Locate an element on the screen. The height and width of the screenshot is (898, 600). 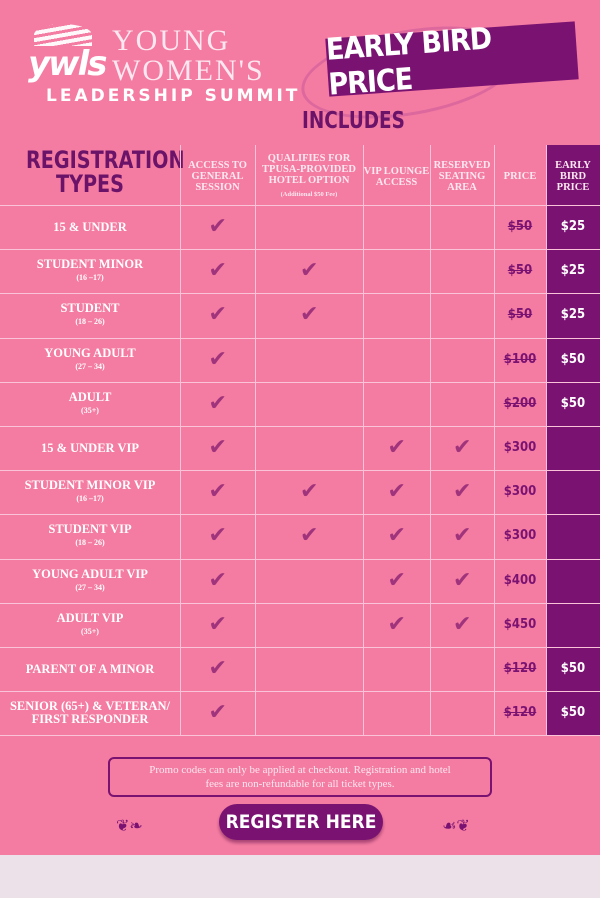
type-name: STUDENT VIP is located at coordinates (90, 529).